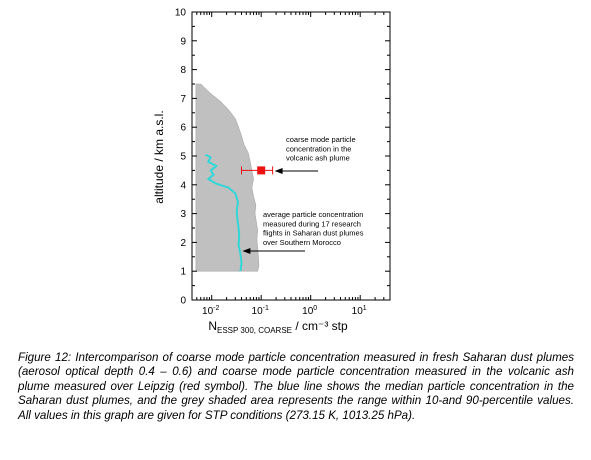 The width and height of the screenshot is (591, 460). What do you see at coordinates (183, 70) in the screenshot?
I see `y-tick-label: 8` at bounding box center [183, 70].